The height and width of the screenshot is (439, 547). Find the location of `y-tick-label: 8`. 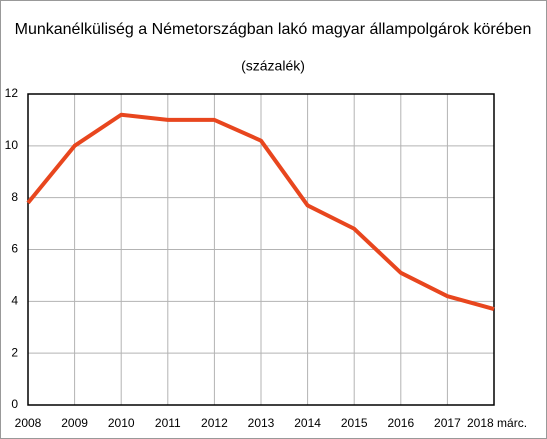

y-tick-label: 8 is located at coordinates (14, 197).